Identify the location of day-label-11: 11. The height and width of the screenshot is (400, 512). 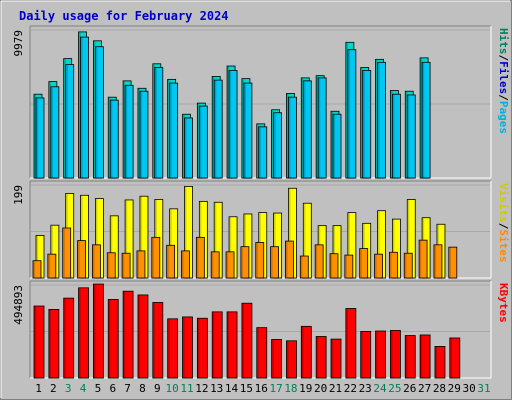
(186, 388).